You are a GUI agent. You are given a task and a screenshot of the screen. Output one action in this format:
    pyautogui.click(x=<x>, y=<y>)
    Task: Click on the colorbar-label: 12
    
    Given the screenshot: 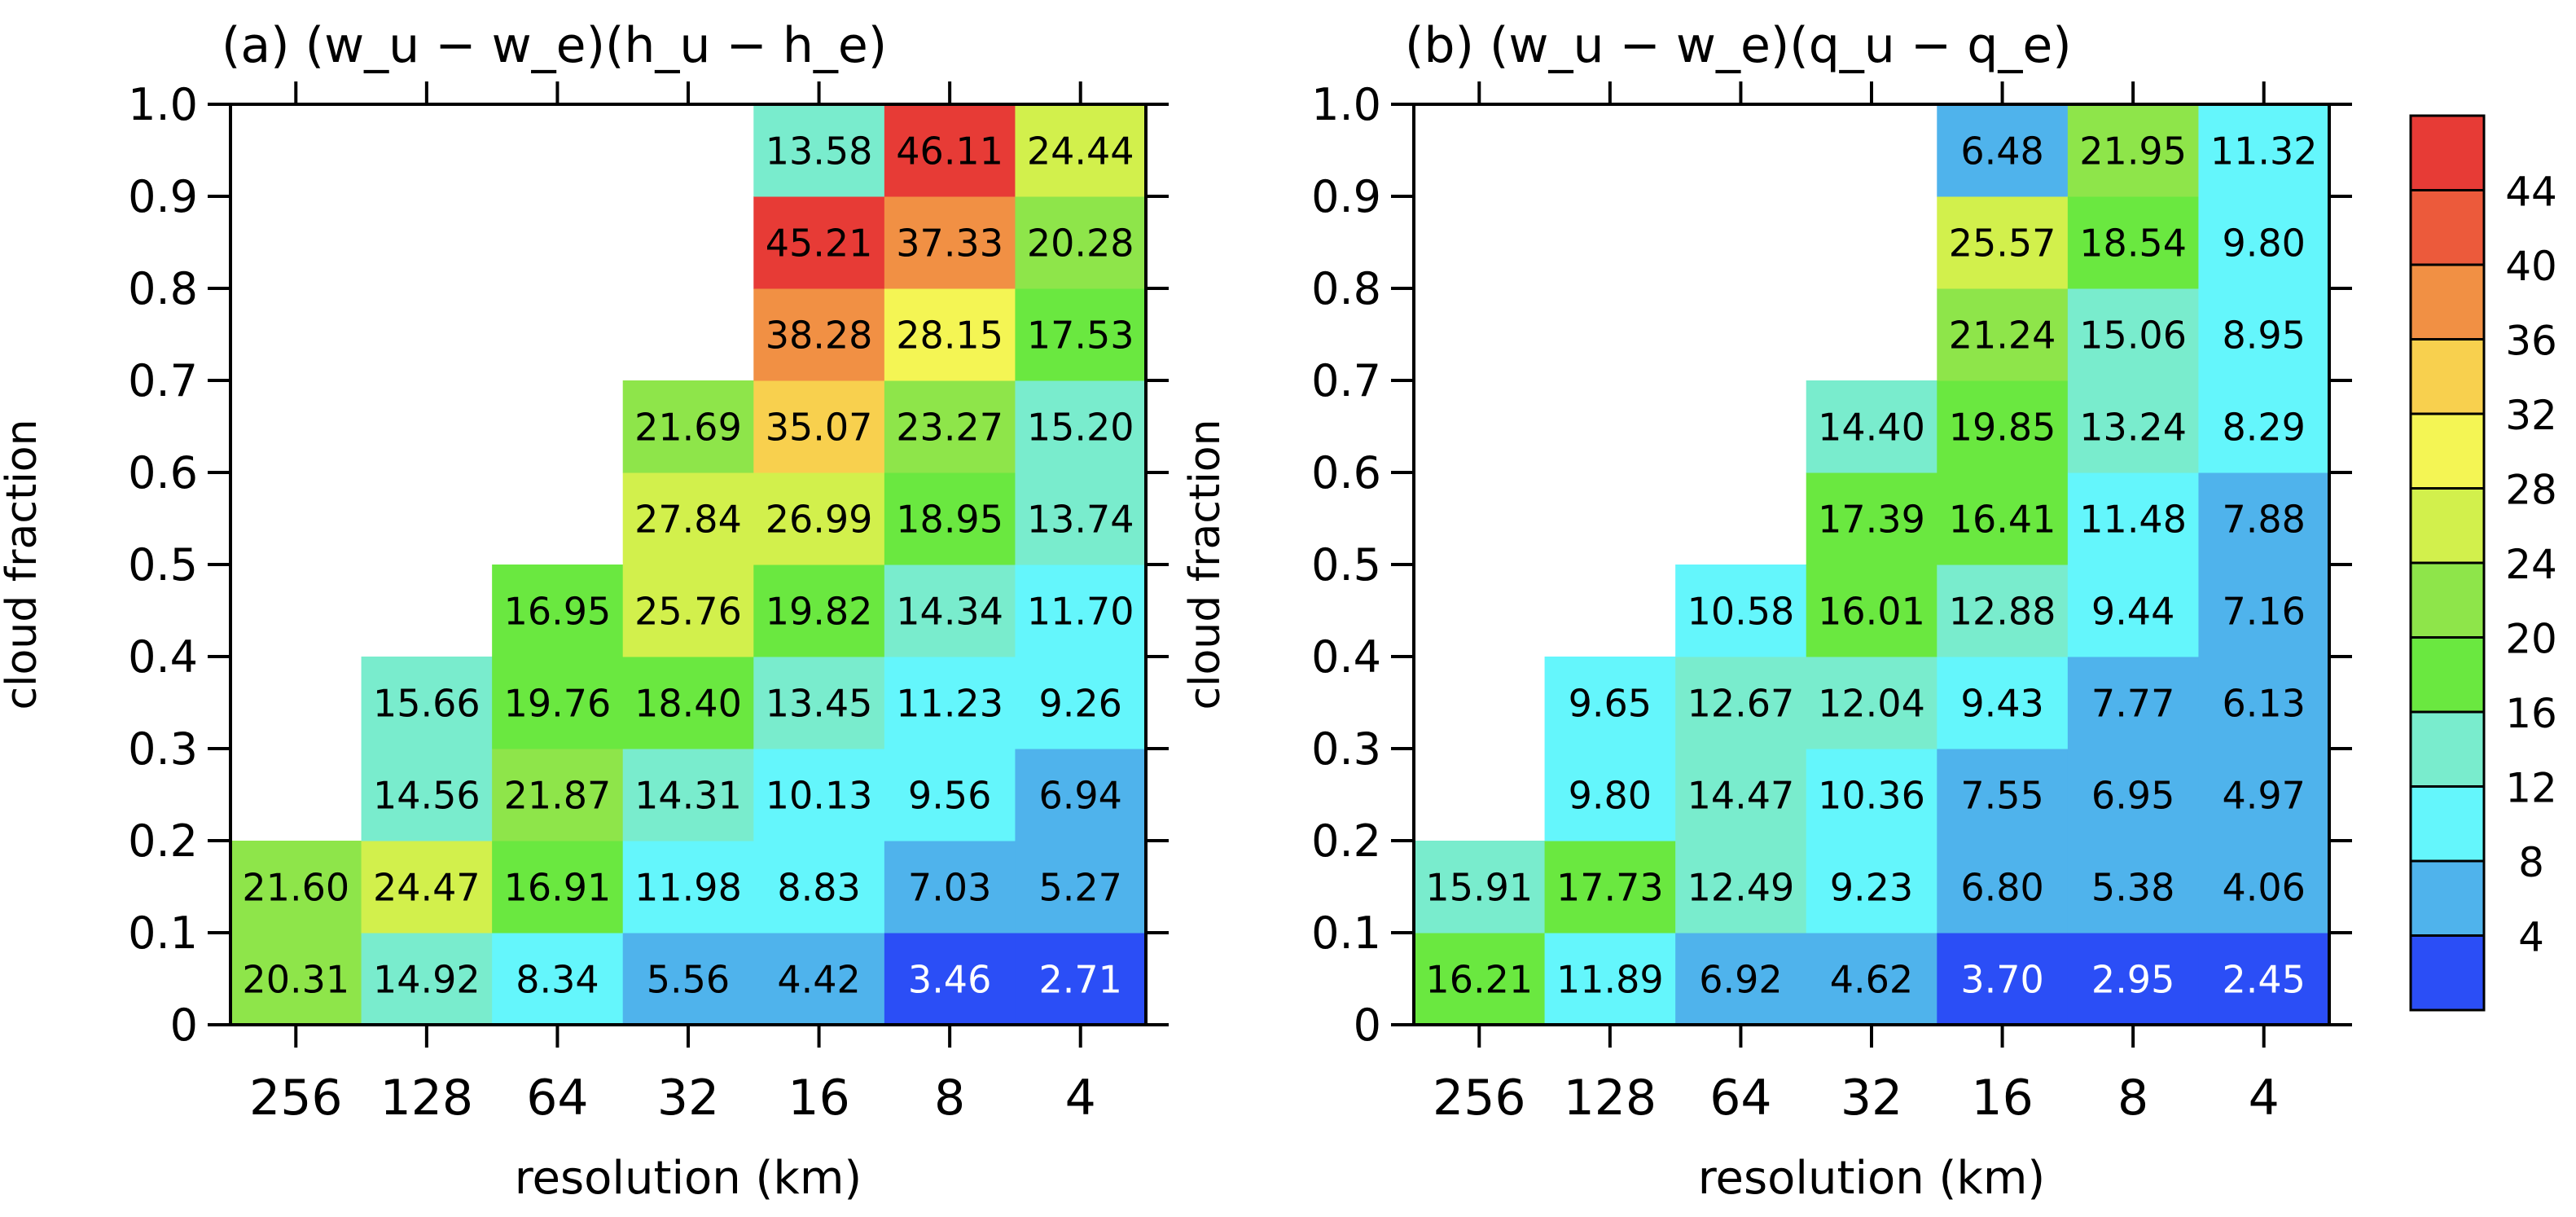 What is the action you would take?
    pyautogui.click(x=2531, y=788)
    